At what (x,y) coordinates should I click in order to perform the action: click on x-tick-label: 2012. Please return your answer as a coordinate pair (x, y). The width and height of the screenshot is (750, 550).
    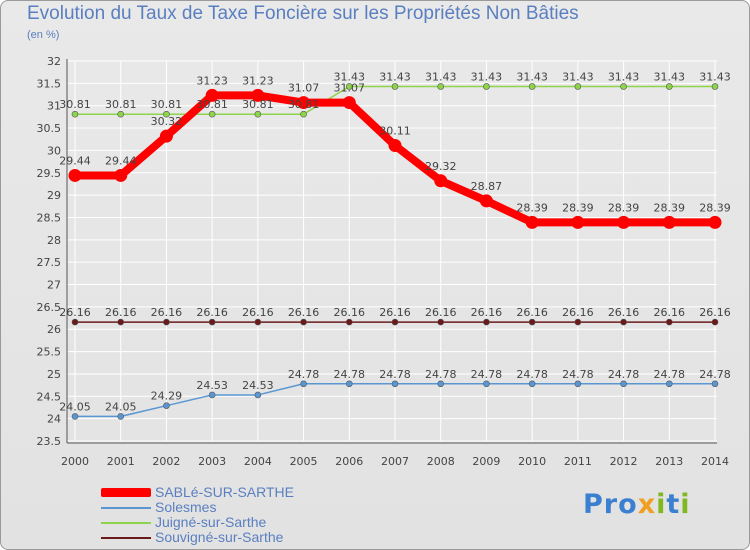
    Looking at the image, I should click on (624, 461).